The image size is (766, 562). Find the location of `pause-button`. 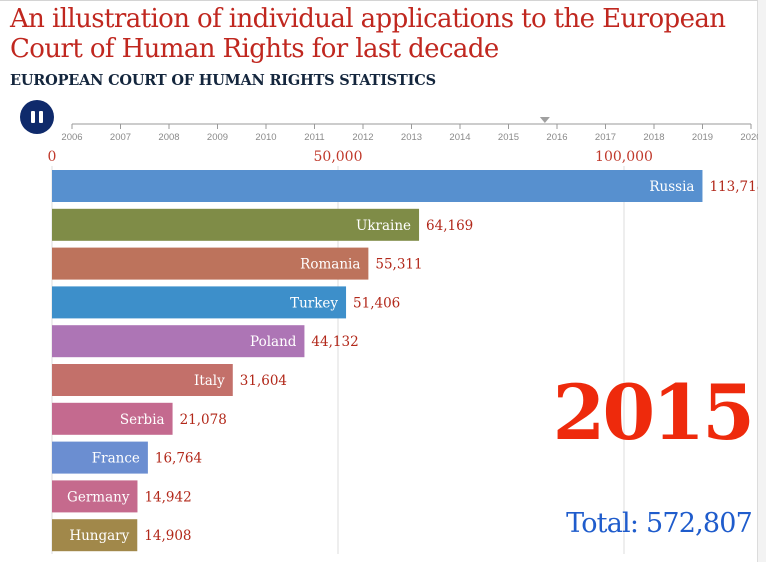

pause-button is located at coordinates (37, 117).